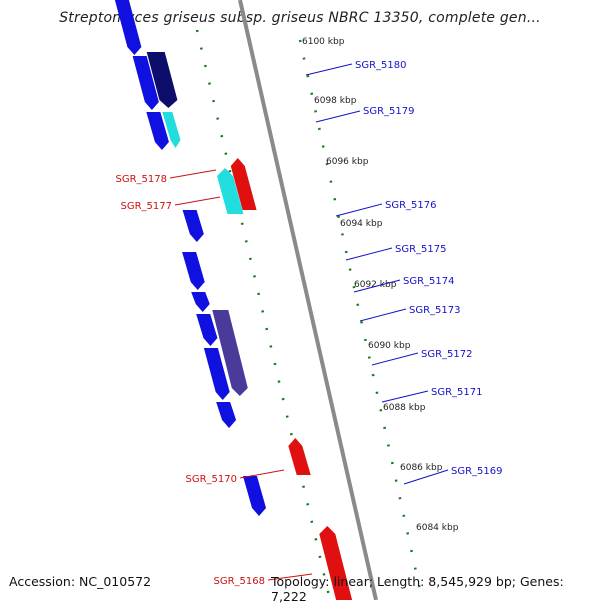 The width and height of the screenshot is (600, 604). Describe the element at coordinates (435, 310) in the screenshot. I see `gene-label-sgr_5173: SGR_5173` at that location.